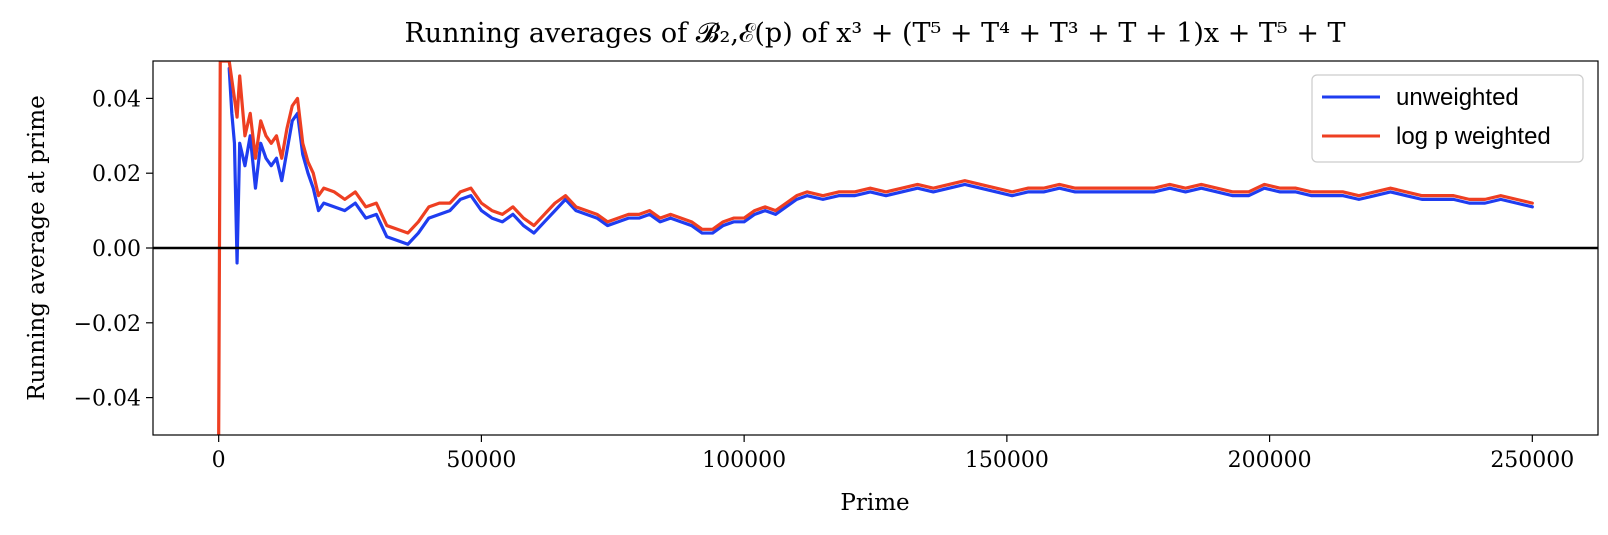 This screenshot has width=1608, height=535. What do you see at coordinates (1447, 118) in the screenshot?
I see `legend: unweighted log p weighted` at bounding box center [1447, 118].